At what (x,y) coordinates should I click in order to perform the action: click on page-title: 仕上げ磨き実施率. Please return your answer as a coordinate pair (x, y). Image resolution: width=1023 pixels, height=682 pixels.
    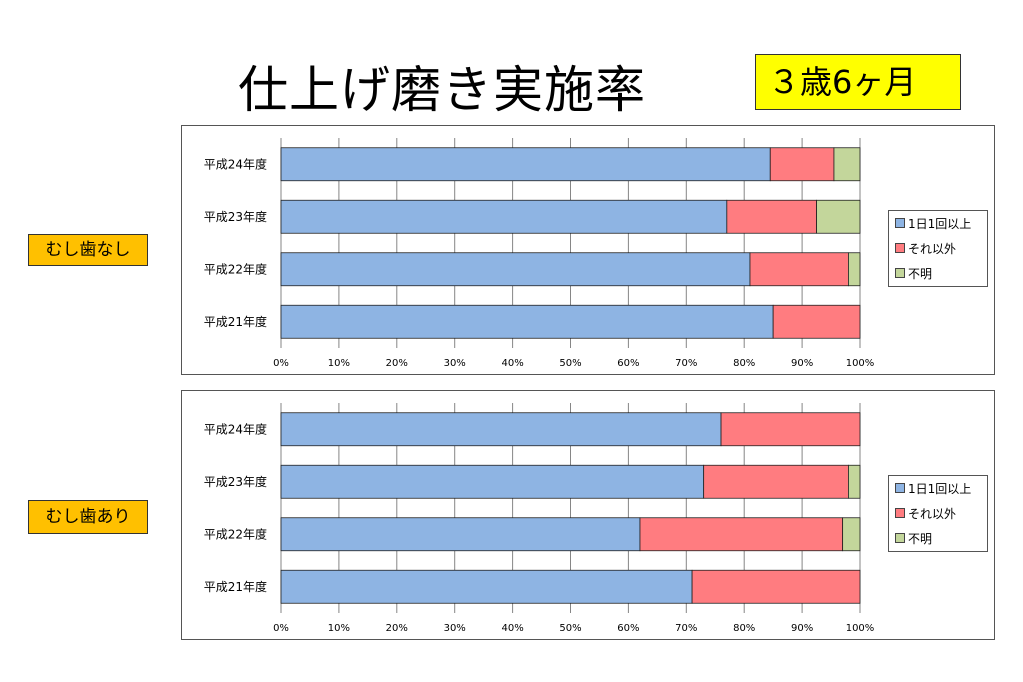
    Looking at the image, I should click on (442, 90).